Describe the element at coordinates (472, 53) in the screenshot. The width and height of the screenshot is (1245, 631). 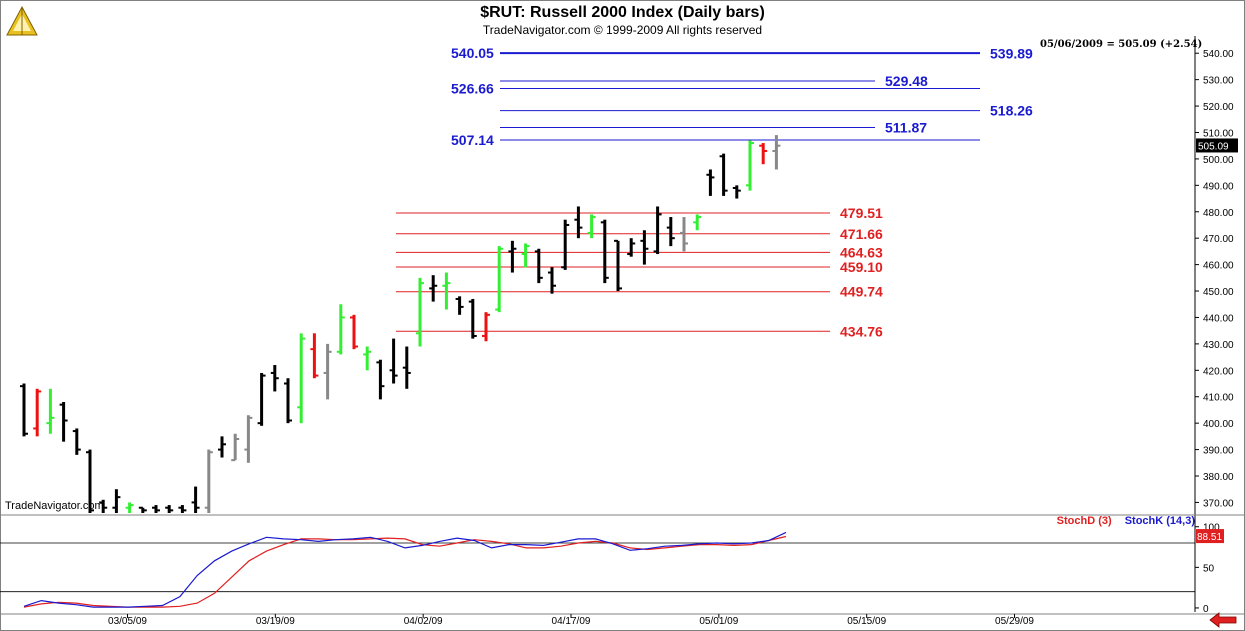
I see `fib-label-blue: 540.05` at that location.